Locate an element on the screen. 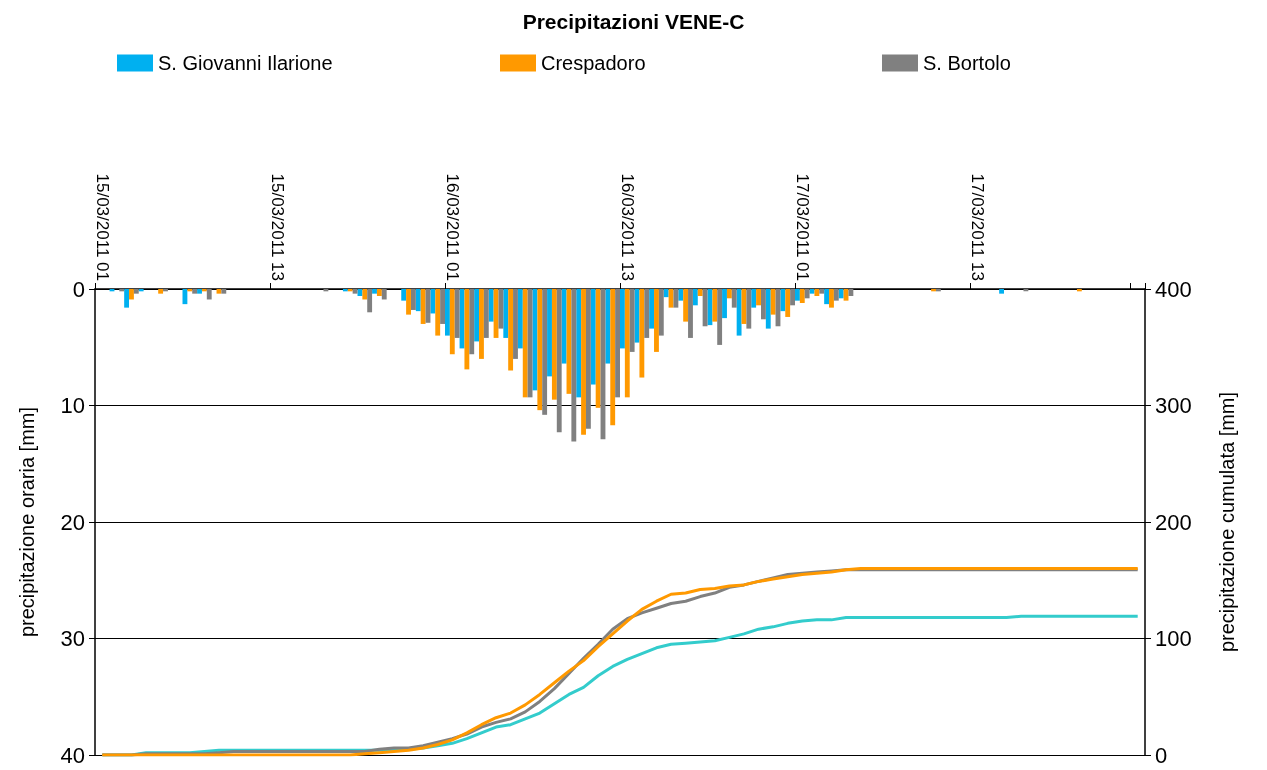  x-tick-label: 17/03/2011 13 is located at coordinates (977, 227).